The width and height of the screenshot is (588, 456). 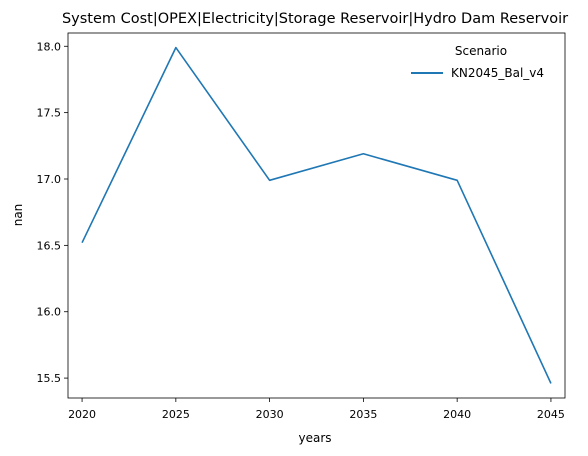 I want to click on y-tick-label: 17.0, so click(x=49, y=179).